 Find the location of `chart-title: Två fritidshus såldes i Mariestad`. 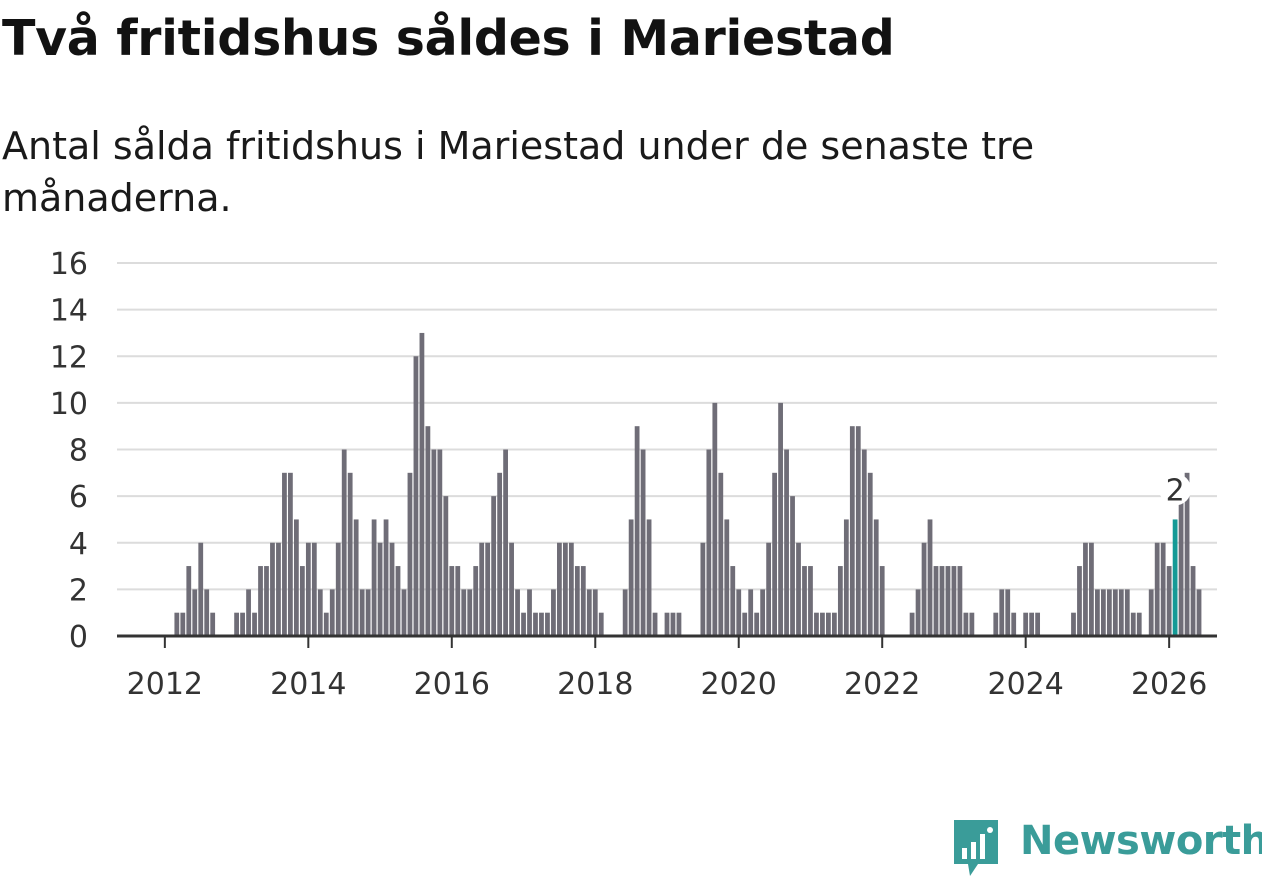

chart-title: Två fritidshus såldes i Mariestad is located at coordinates (448, 38).